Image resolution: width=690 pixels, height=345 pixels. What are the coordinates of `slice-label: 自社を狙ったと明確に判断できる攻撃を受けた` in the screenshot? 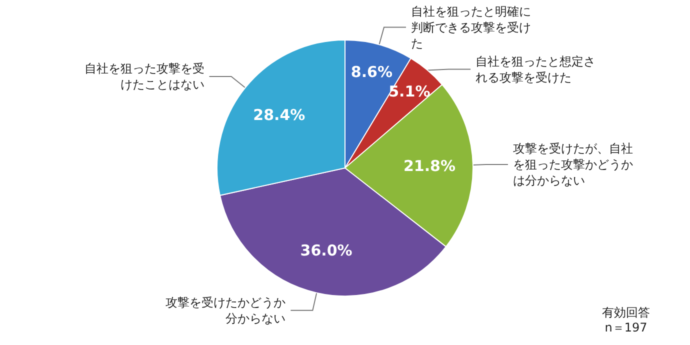 It's located at (471, 27).